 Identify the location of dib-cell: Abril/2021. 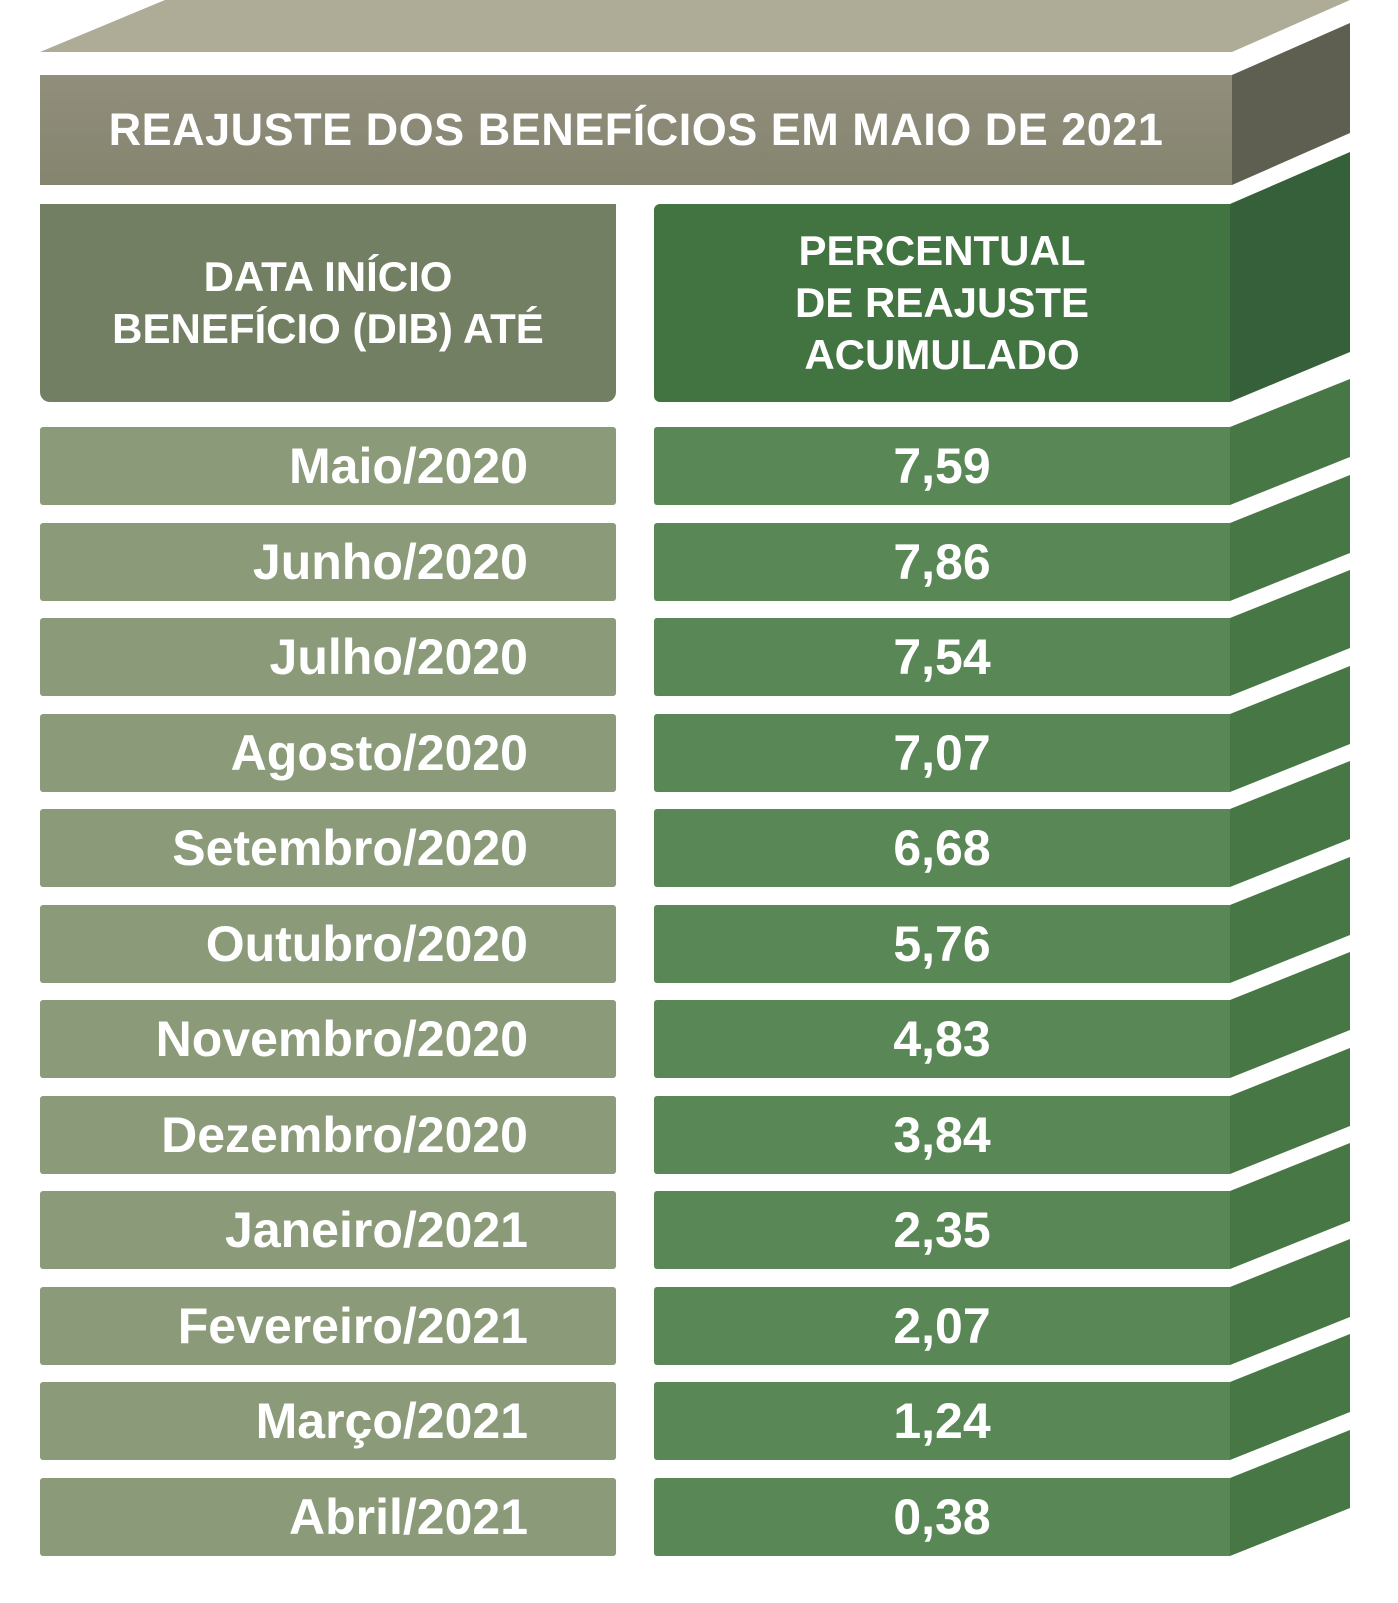
(328, 1517).